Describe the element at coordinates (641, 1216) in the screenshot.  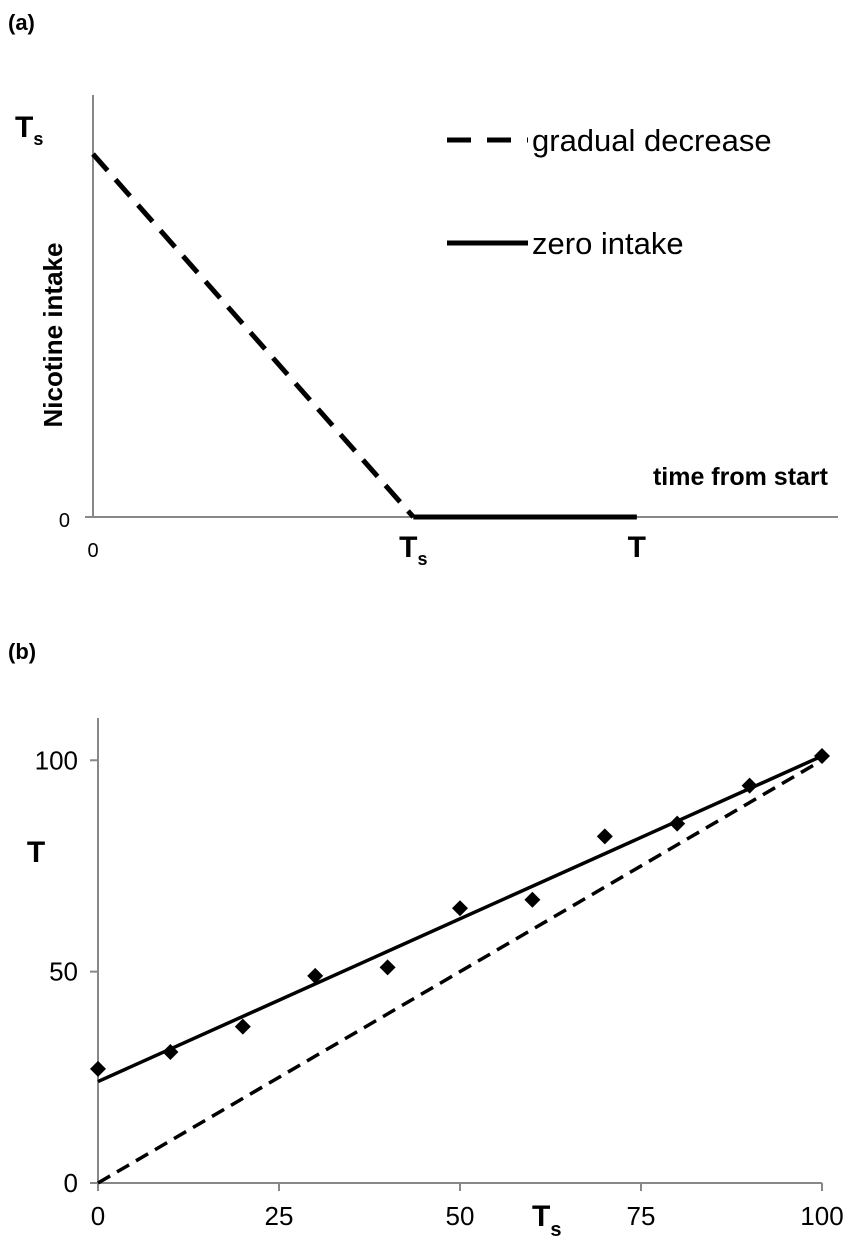
I see `x-tick-label: 75` at that location.